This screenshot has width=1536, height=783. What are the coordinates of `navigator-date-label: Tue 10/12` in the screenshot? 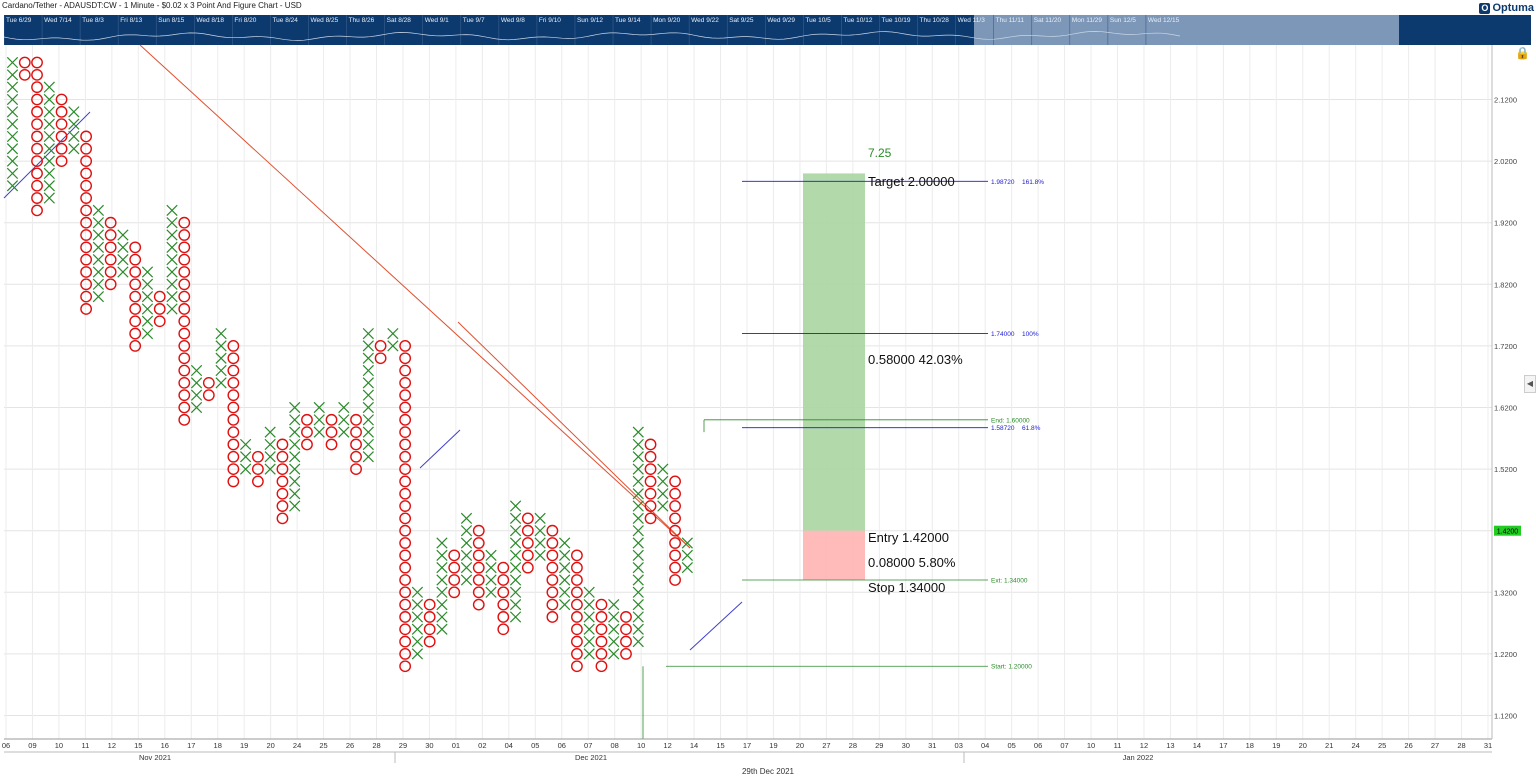 It's located at (857, 20).